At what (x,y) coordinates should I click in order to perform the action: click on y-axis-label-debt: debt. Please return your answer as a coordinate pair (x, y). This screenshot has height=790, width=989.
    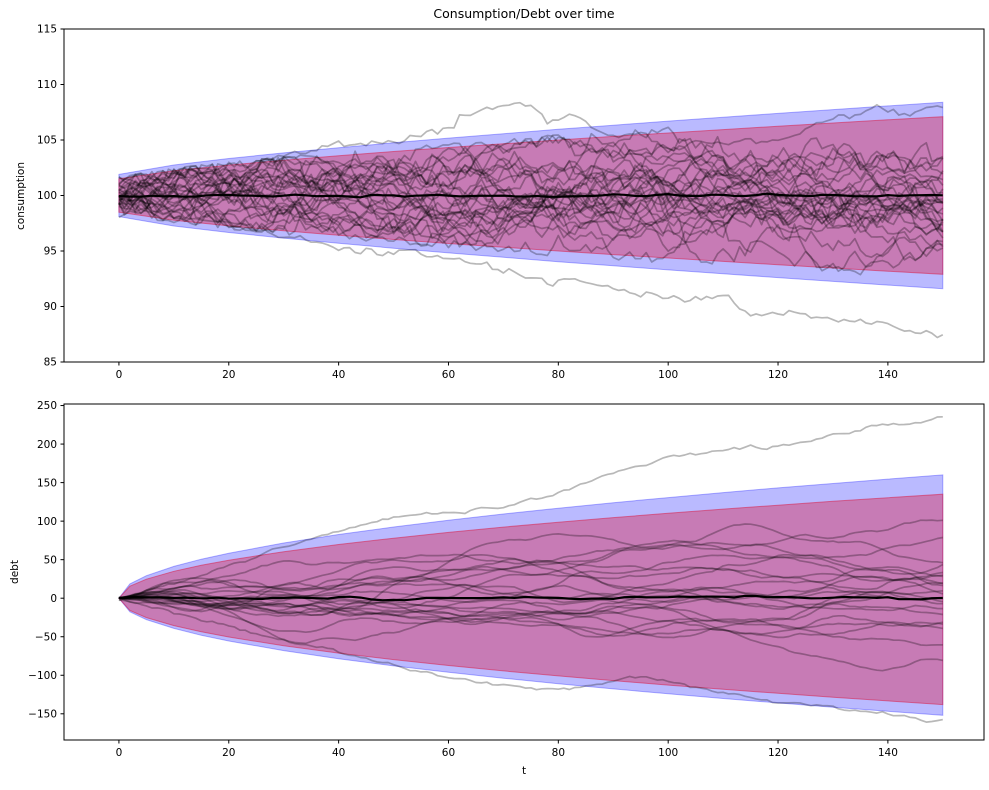
    Looking at the image, I should click on (15, 572).